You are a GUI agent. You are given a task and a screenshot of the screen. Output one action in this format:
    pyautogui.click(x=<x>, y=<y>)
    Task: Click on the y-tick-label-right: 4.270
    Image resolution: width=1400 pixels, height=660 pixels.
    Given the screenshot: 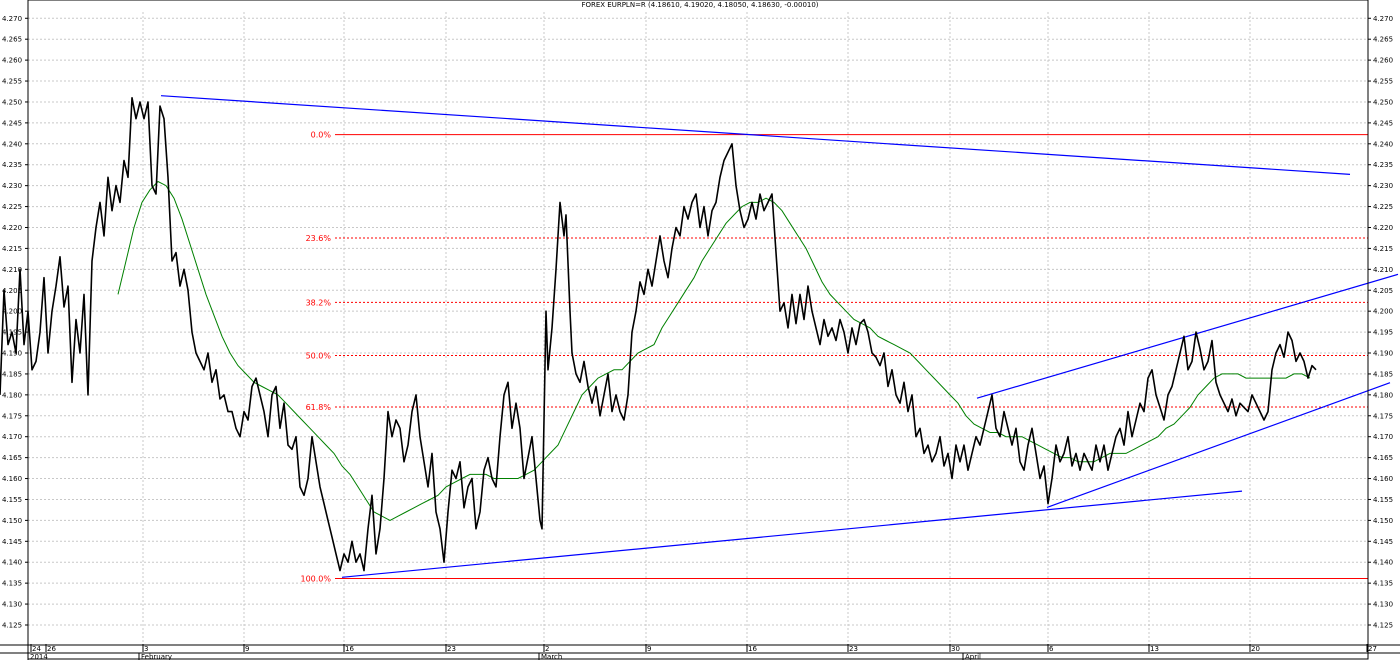 What is the action you would take?
    pyautogui.click(x=1383, y=19)
    